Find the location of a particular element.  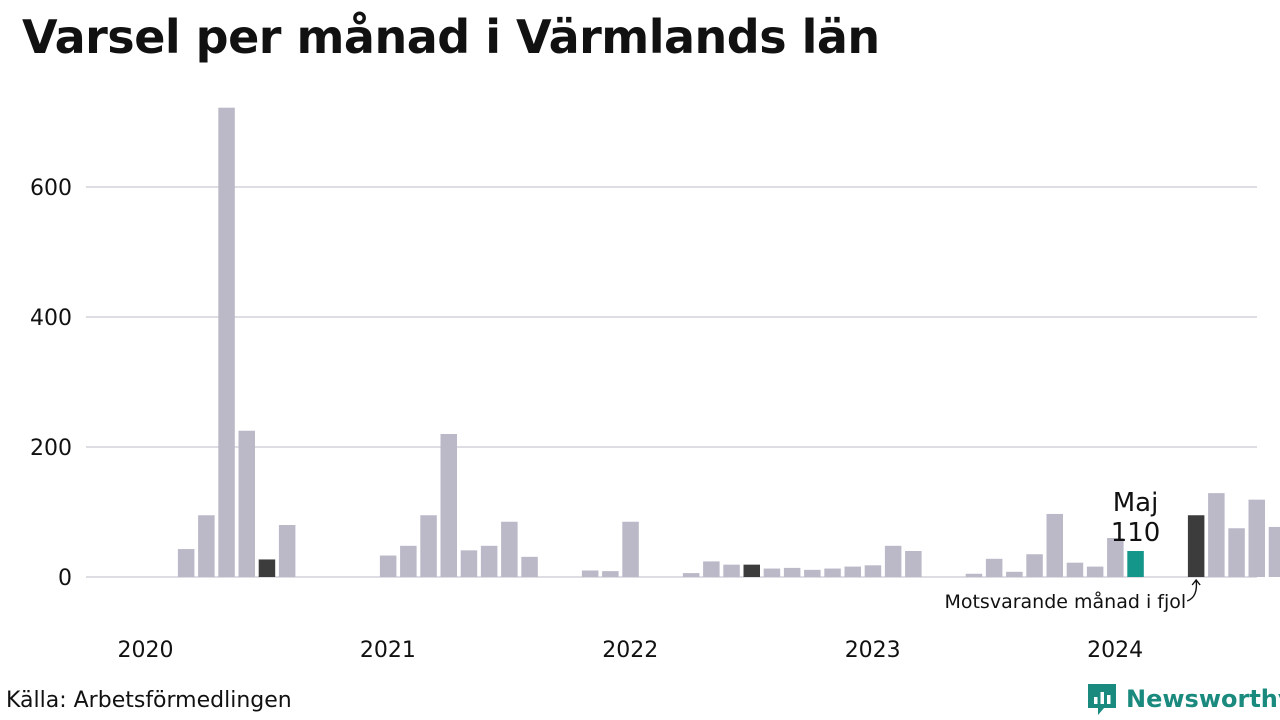

x-tick-label: 2023 is located at coordinates (873, 650).